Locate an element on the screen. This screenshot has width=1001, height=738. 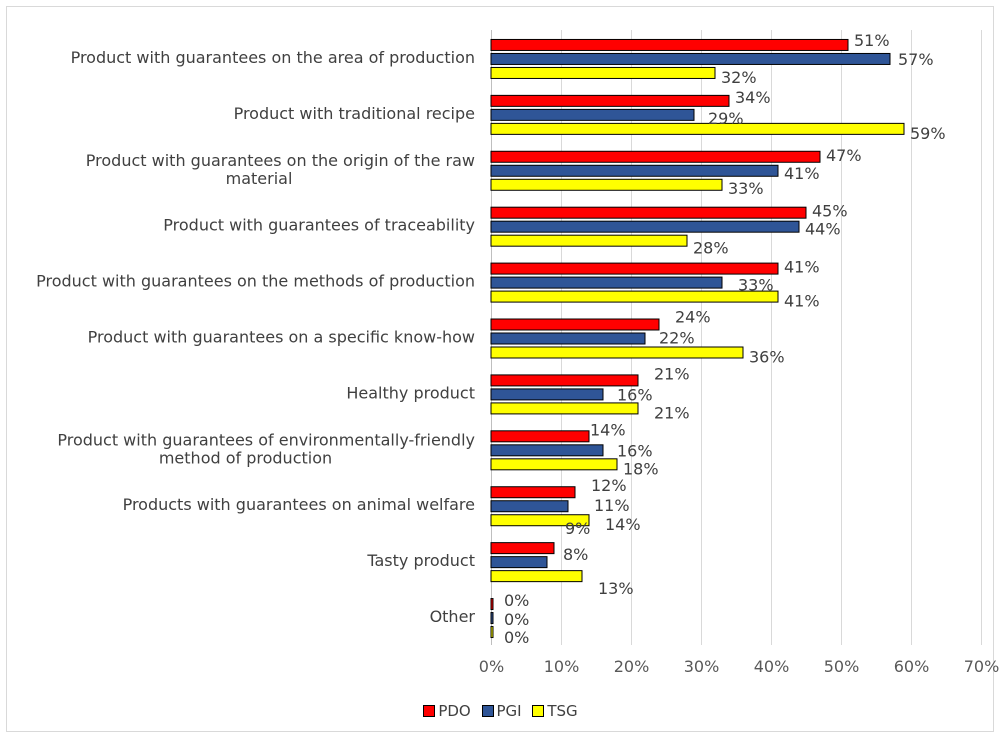
data-label-tsg: 36% is located at coordinates (767, 357).